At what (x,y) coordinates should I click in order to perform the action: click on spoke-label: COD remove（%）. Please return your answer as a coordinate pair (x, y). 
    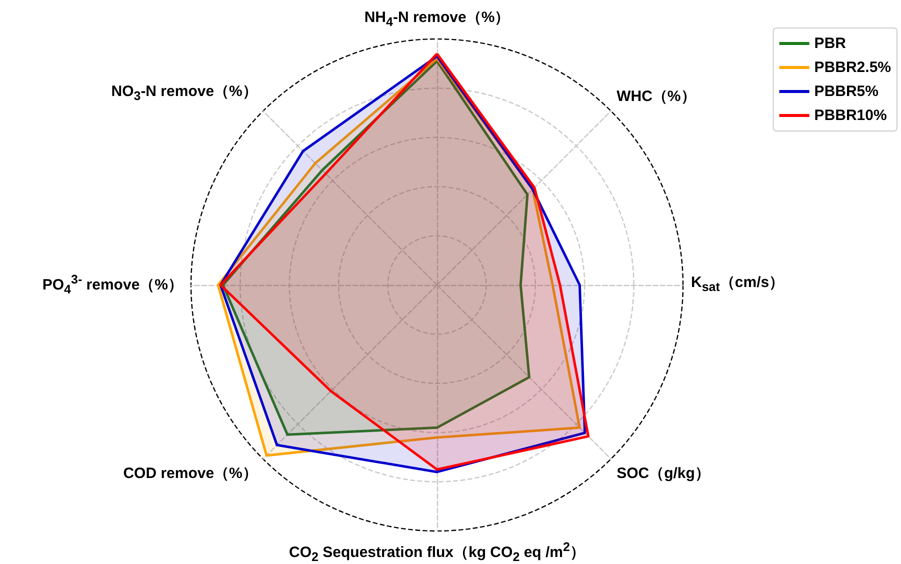
    Looking at the image, I should click on (190, 473).